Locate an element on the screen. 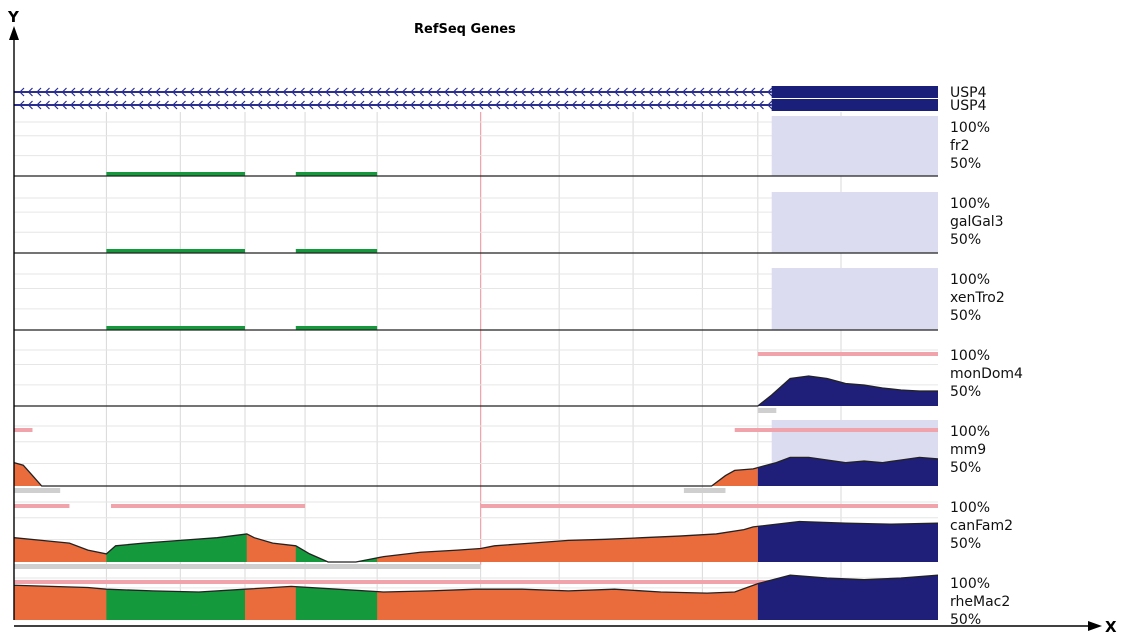 The width and height of the screenshot is (1123, 635). profile-line-mm9 is located at coordinates (476, 471).